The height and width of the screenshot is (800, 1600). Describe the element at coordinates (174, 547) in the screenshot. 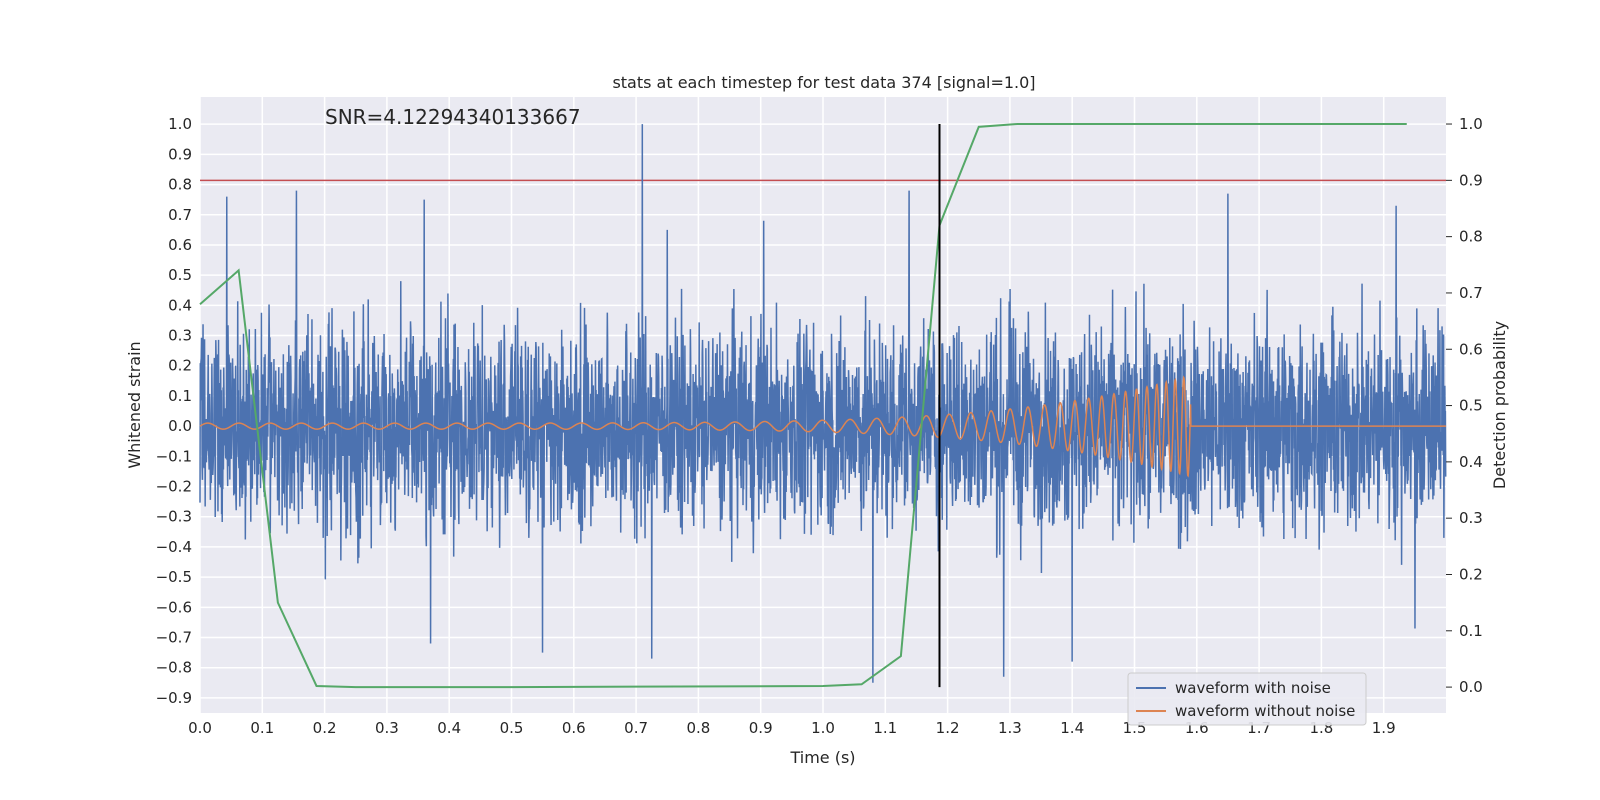

I see `y-tick-label: −0.4` at that location.